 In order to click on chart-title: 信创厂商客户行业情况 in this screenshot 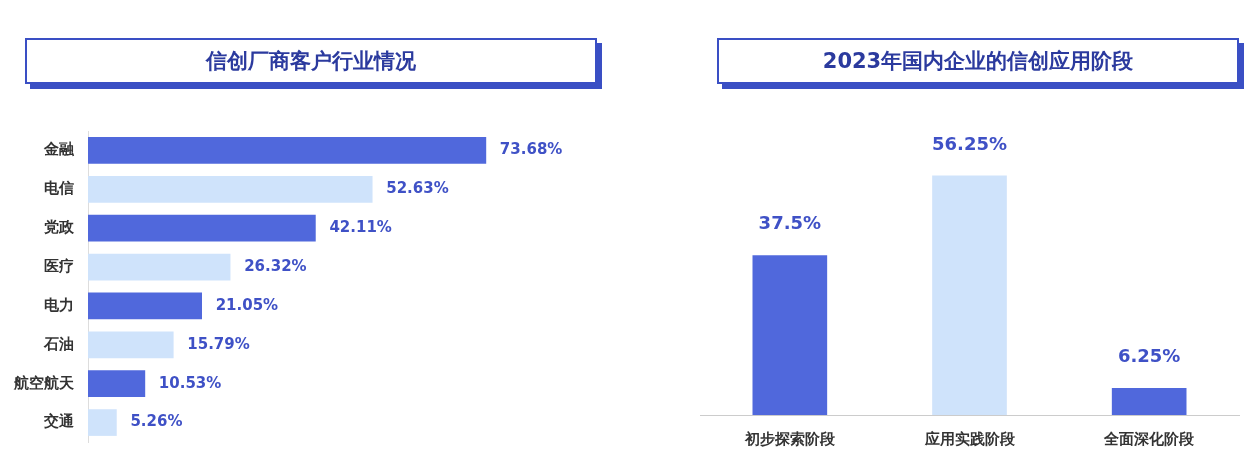, I will do `click(311, 61)`.